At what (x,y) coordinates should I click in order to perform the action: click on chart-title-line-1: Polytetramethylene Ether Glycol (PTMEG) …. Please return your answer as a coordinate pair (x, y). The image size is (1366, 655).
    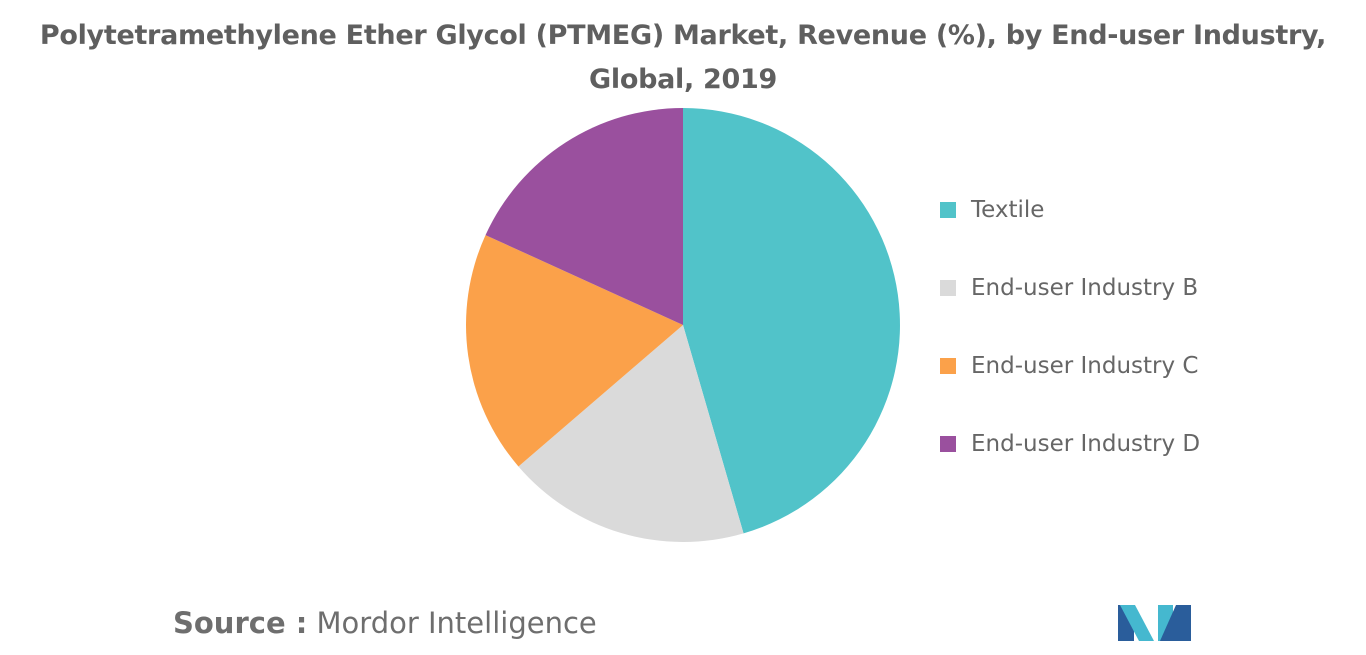
    Looking at the image, I should click on (683, 35).